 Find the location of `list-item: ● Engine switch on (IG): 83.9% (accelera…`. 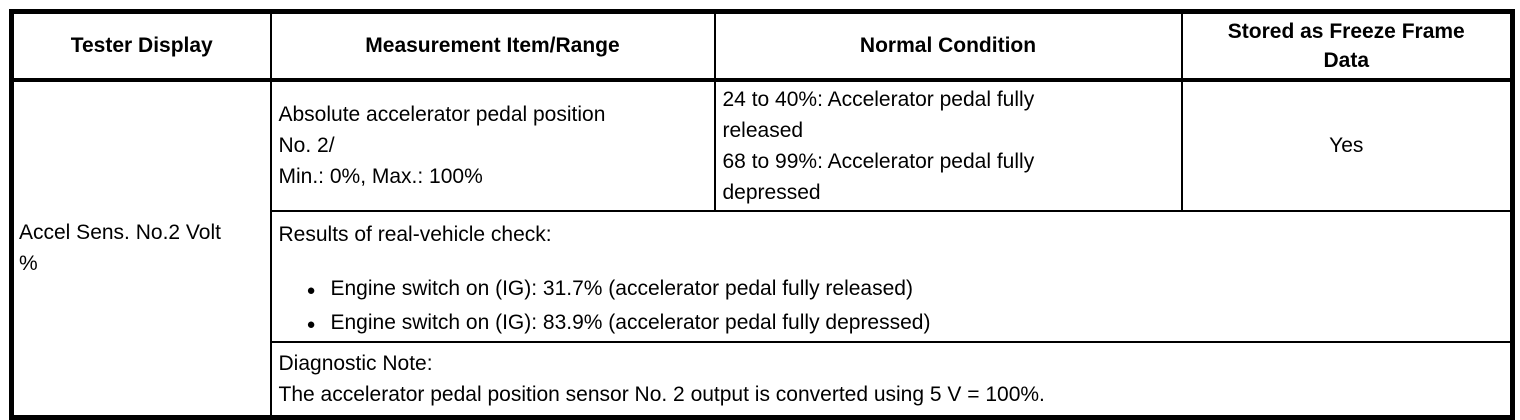

list-item: ● Engine switch on (IG): 83.9% (accelera… is located at coordinates (891, 324).